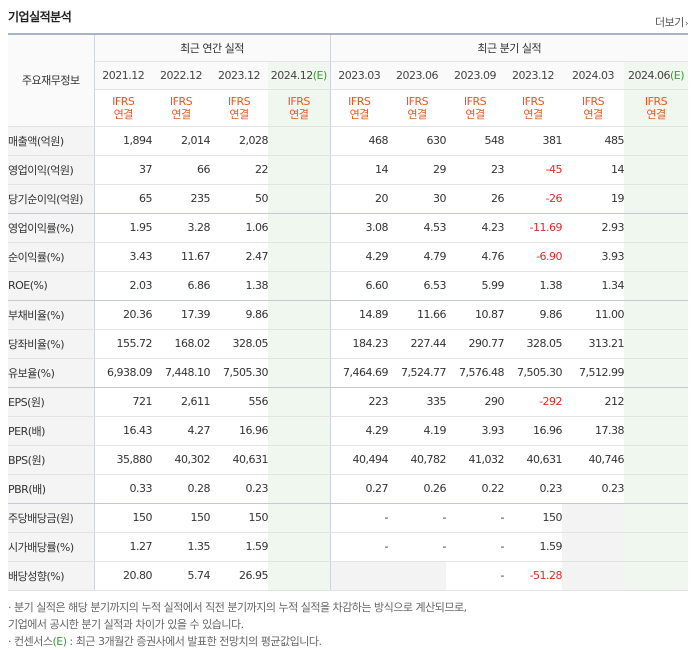 The image size is (694, 650). What do you see at coordinates (359, 286) in the screenshot?
I see `table-cell: 6.60` at bounding box center [359, 286].